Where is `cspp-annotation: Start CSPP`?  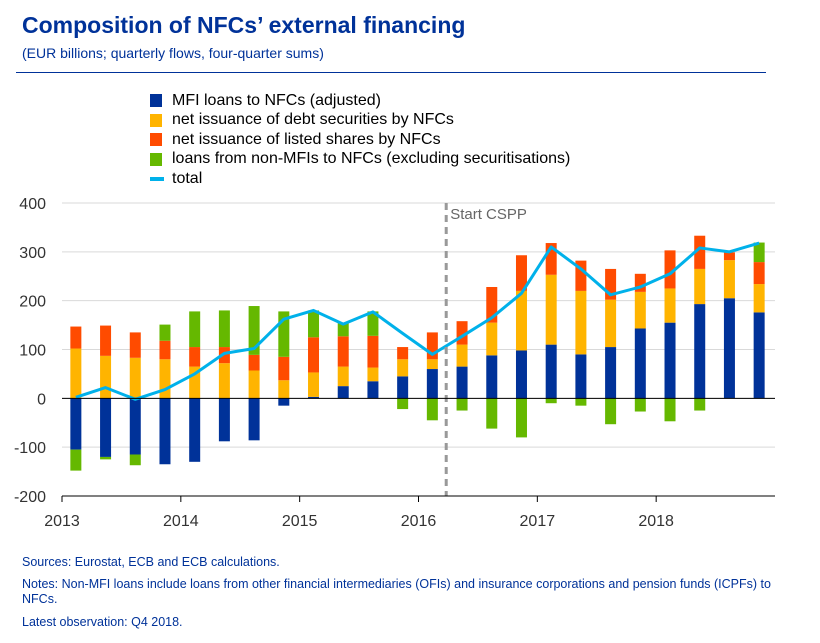
cspp-annotation: Start CSPP is located at coordinates (488, 214).